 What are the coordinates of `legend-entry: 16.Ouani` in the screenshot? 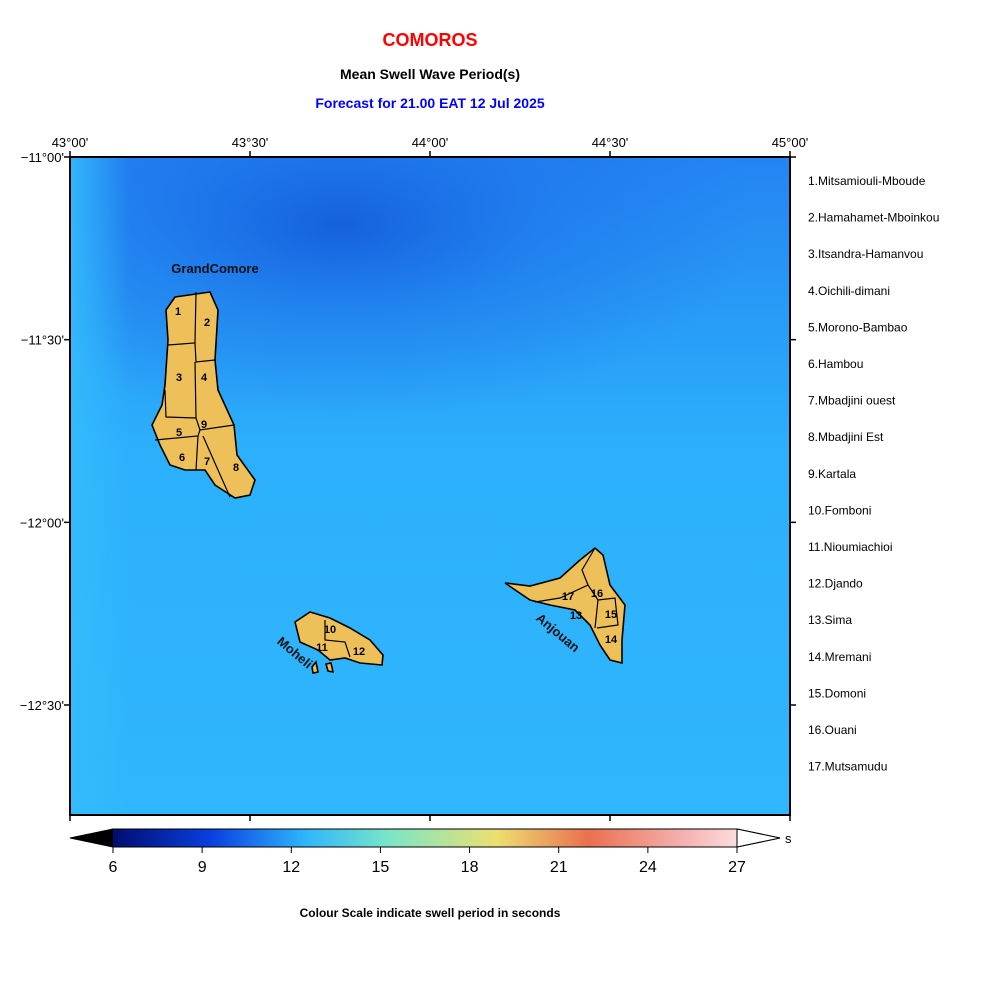 It's located at (832, 730).